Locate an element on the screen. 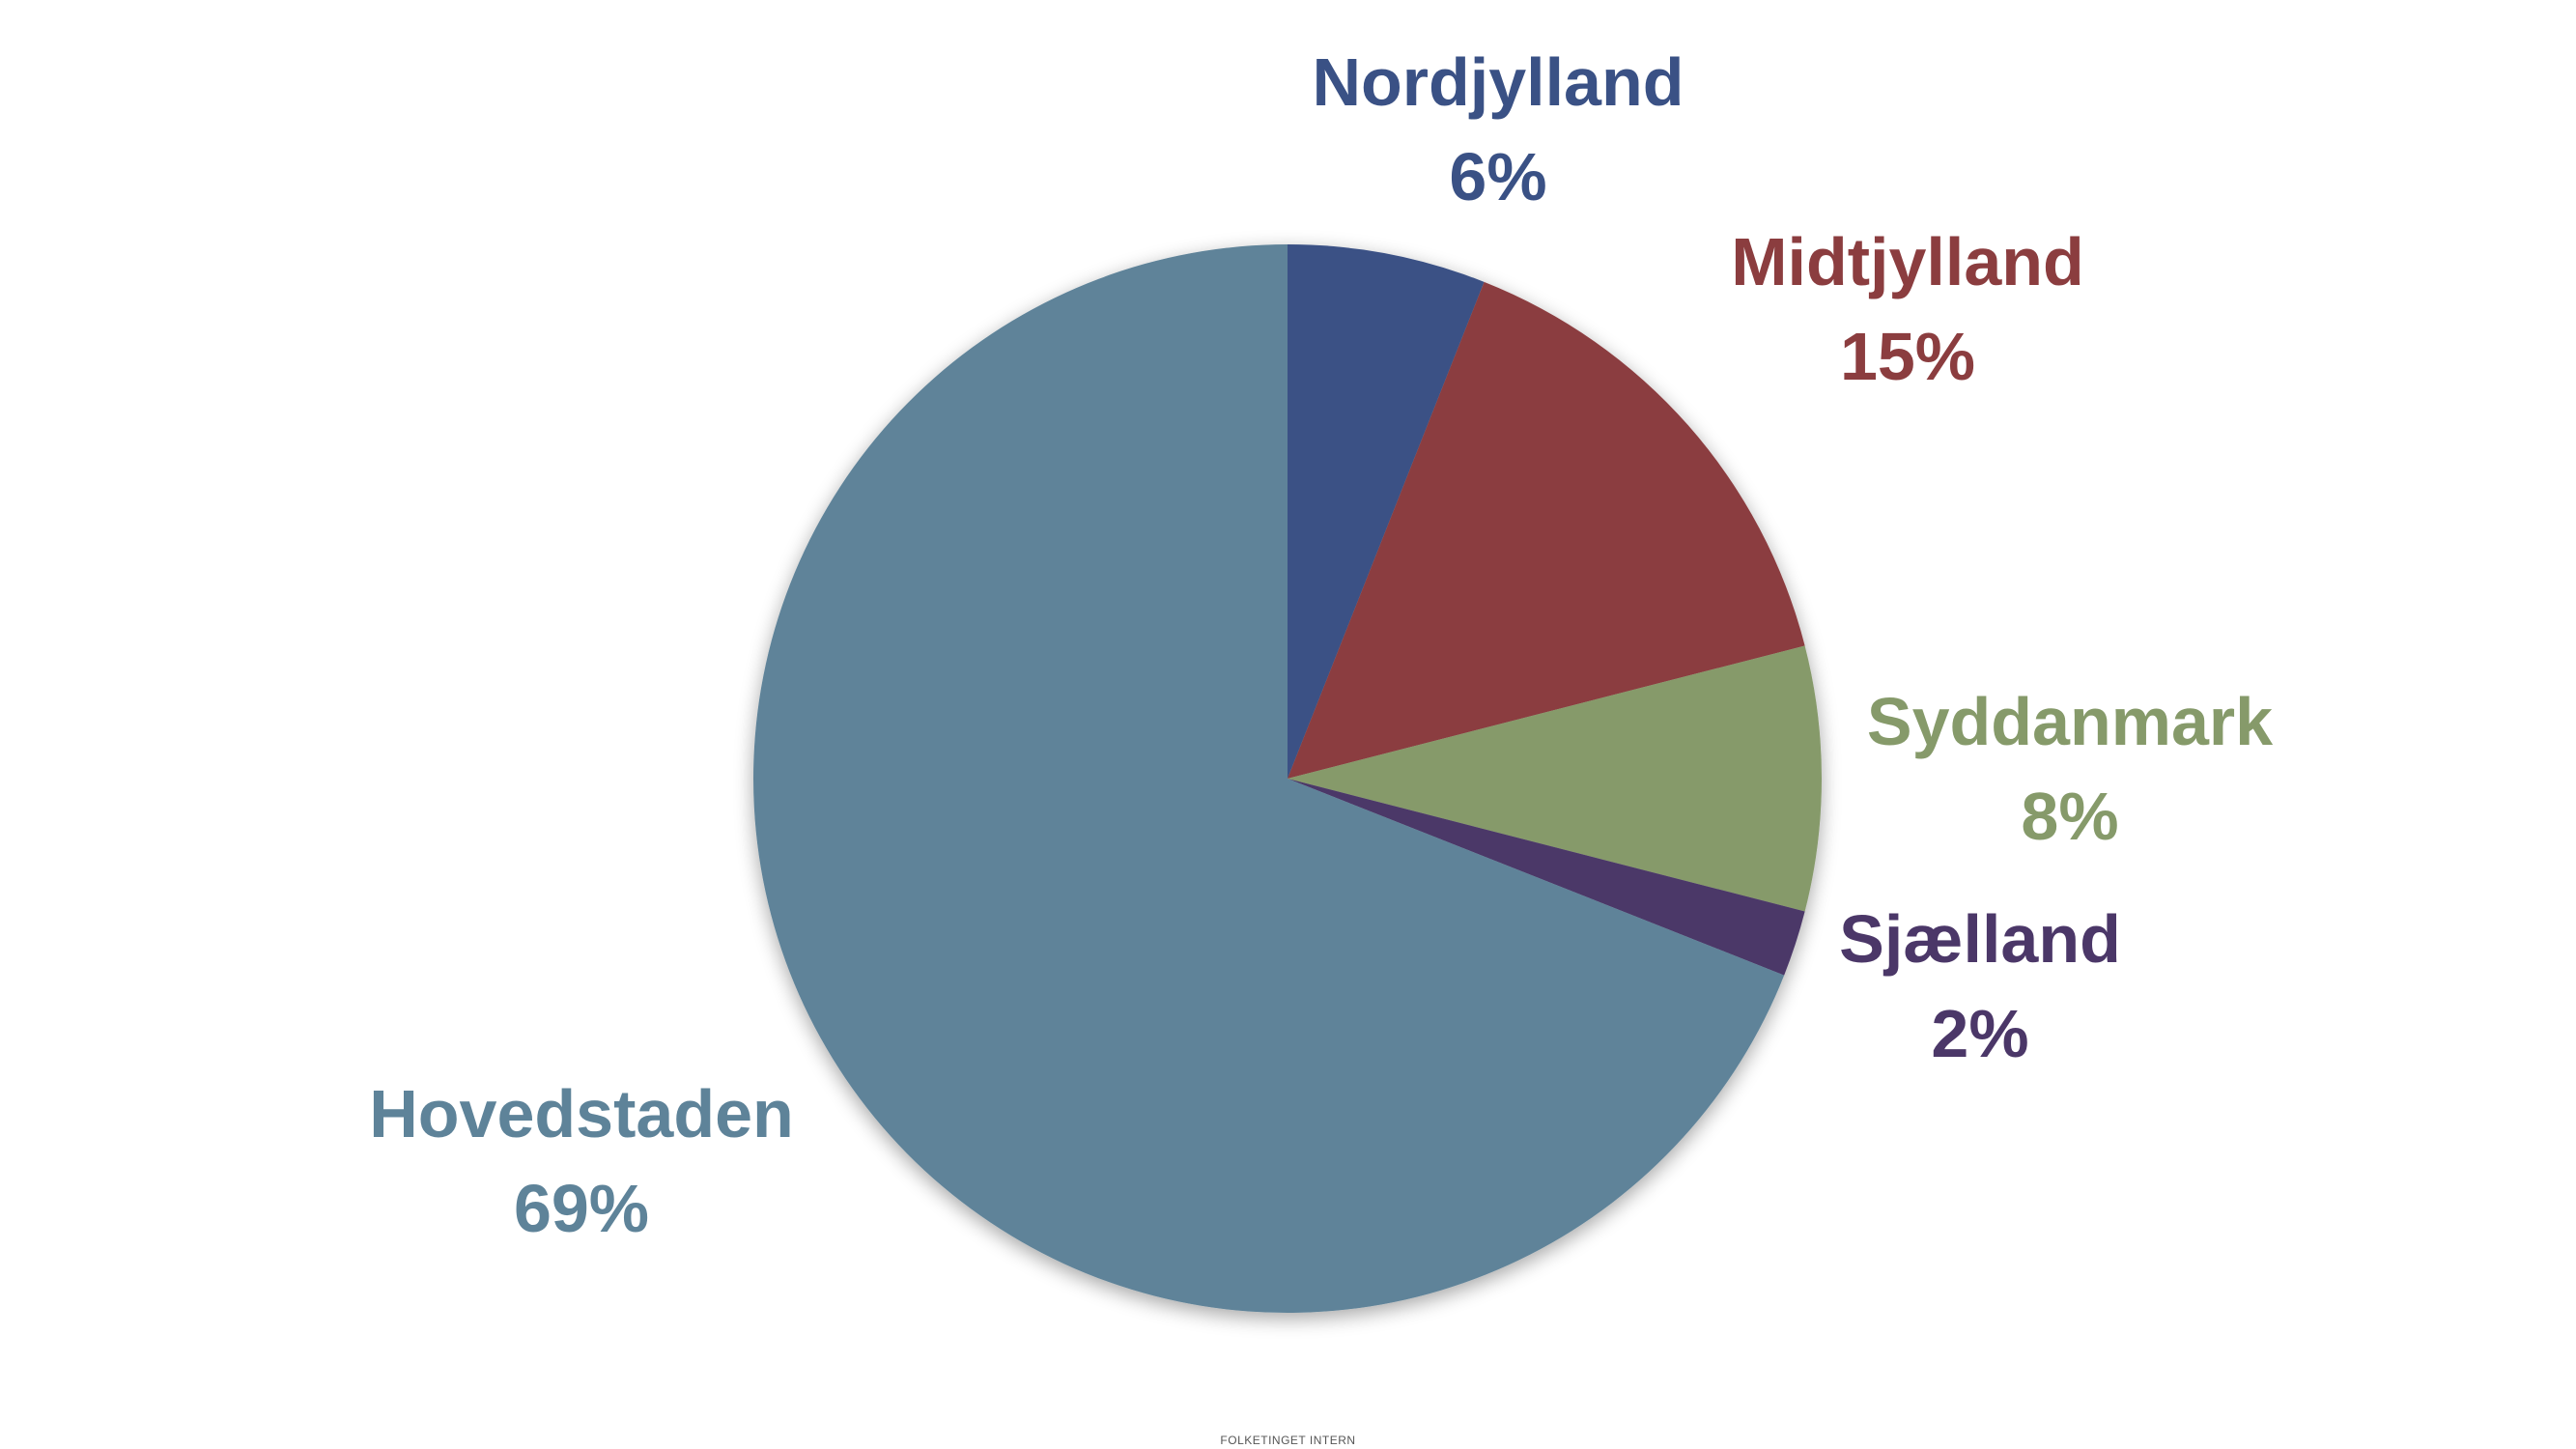 The width and height of the screenshot is (2576, 1449). slice-label-name: Midtjylland is located at coordinates (1907, 261).